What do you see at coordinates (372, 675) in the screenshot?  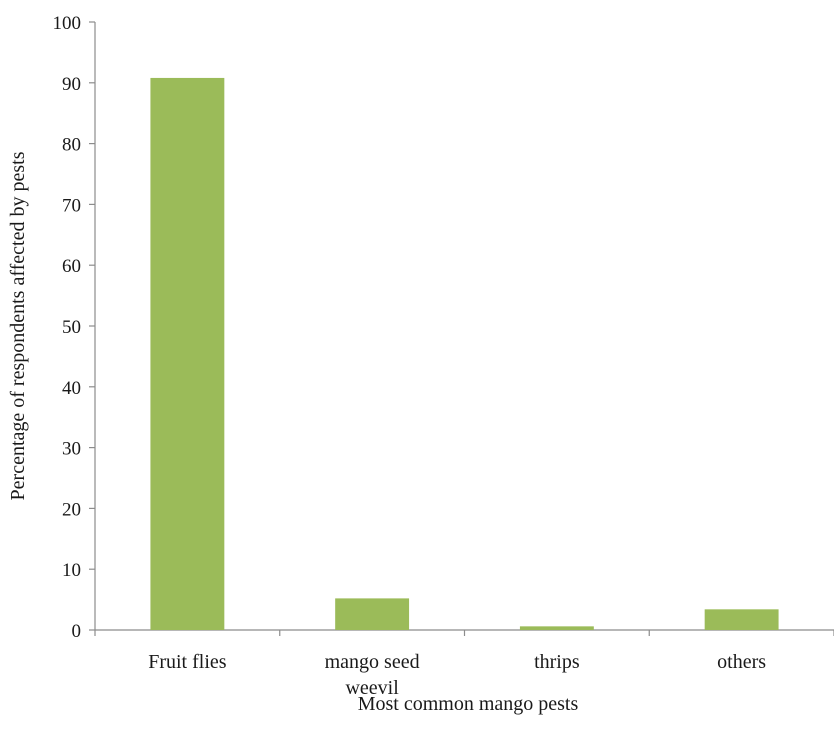 I see `x-tick-label: mango seed weevil` at bounding box center [372, 675].